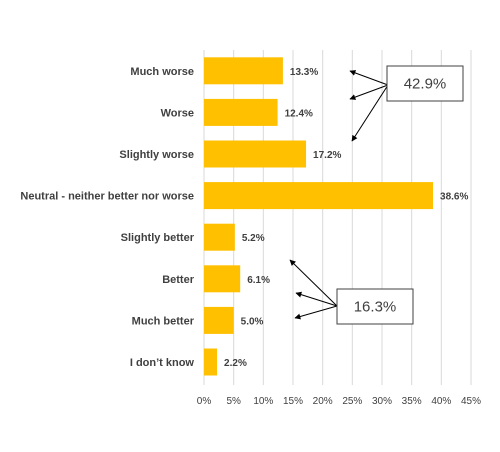 This screenshot has height=452, width=500. Describe the element at coordinates (178, 280) in the screenshot. I see `category-label: Better` at that location.